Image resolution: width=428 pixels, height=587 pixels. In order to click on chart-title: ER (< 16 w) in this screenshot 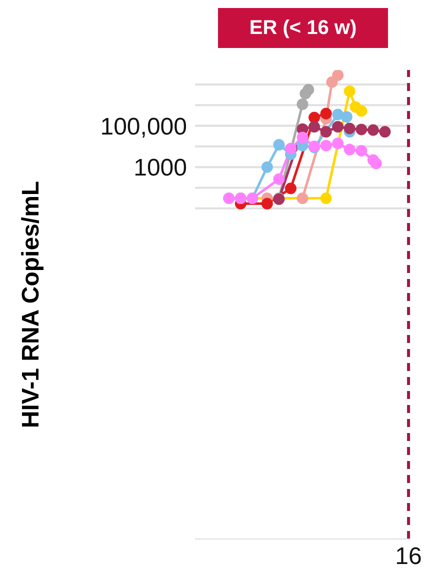, I will do `click(303, 28)`.